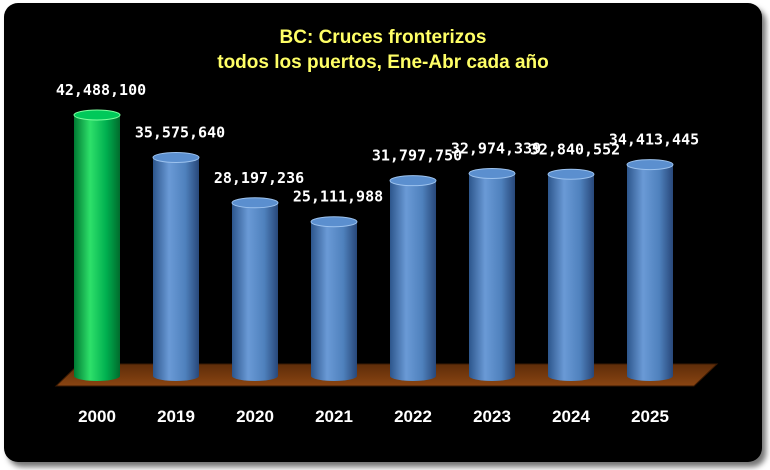 The height and width of the screenshot is (470, 770). Describe the element at coordinates (334, 416) in the screenshot. I see `category-label-2021: 2021` at that location.